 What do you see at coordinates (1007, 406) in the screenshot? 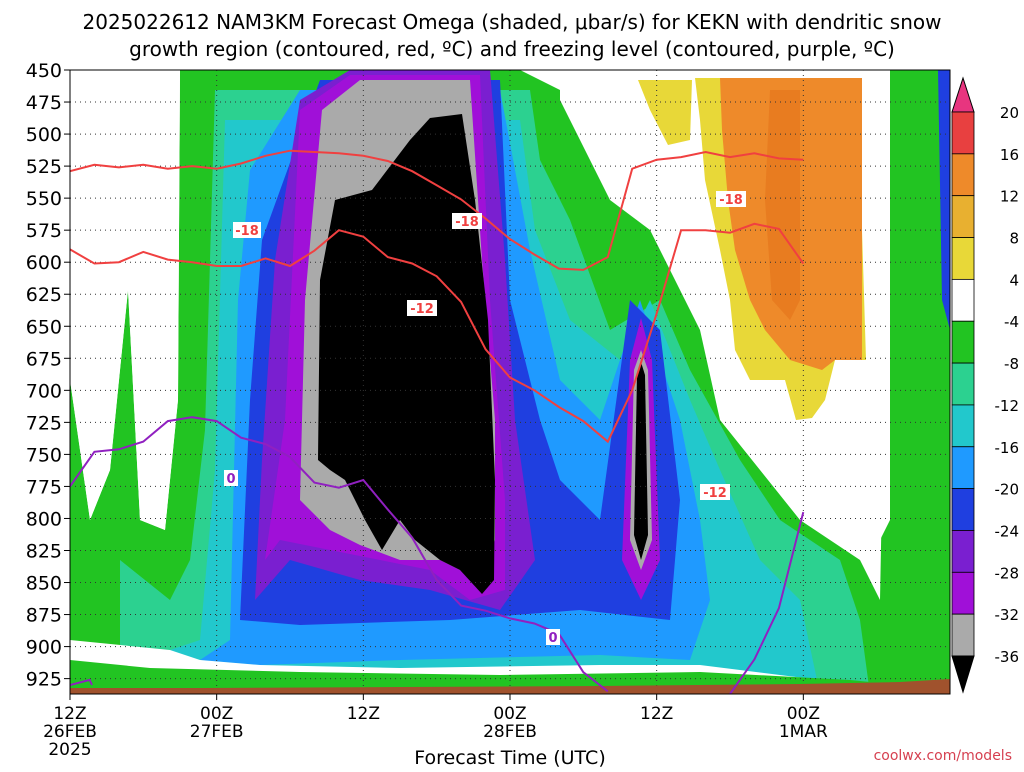
I see `colorbar-label: -12` at bounding box center [1007, 406].